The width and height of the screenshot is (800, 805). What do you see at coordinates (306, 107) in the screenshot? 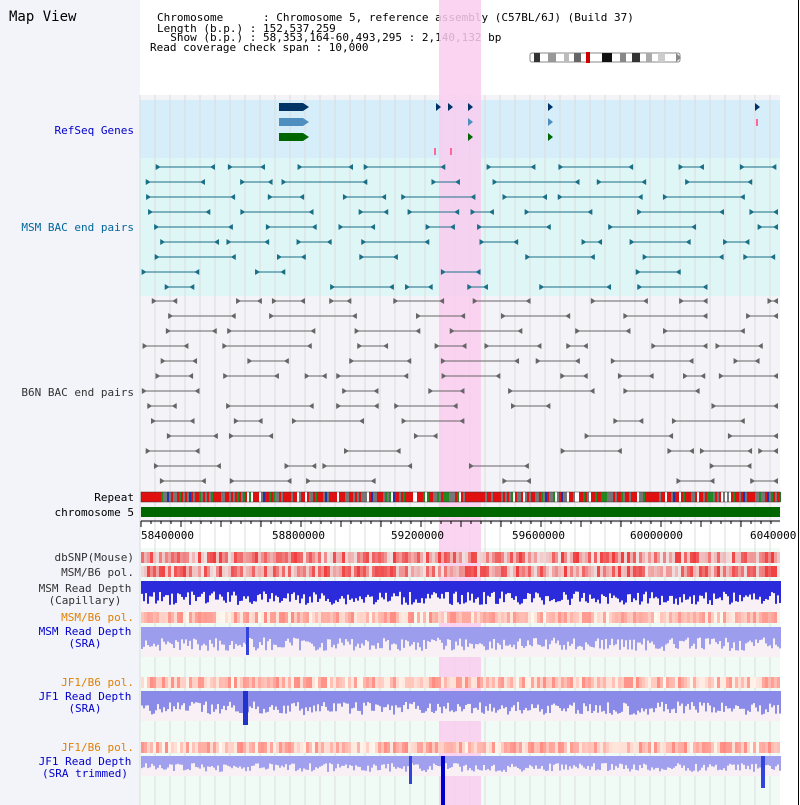
I see `gene-arrow` at bounding box center [306, 107].